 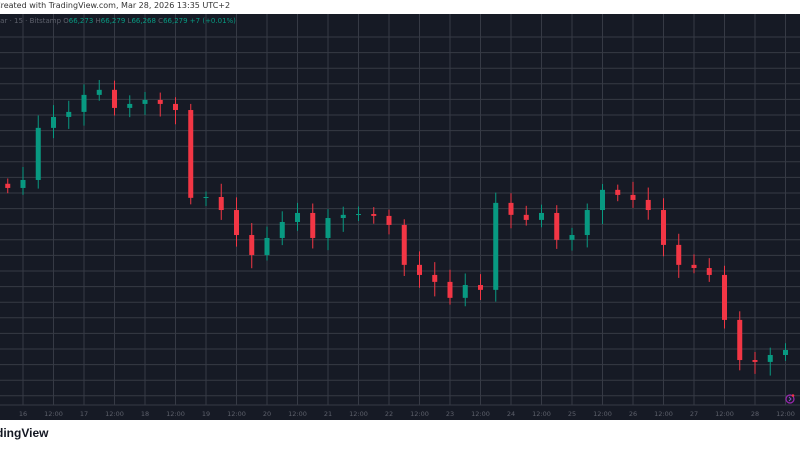 I want to click on high-value: 66,279, so click(x=113, y=21).